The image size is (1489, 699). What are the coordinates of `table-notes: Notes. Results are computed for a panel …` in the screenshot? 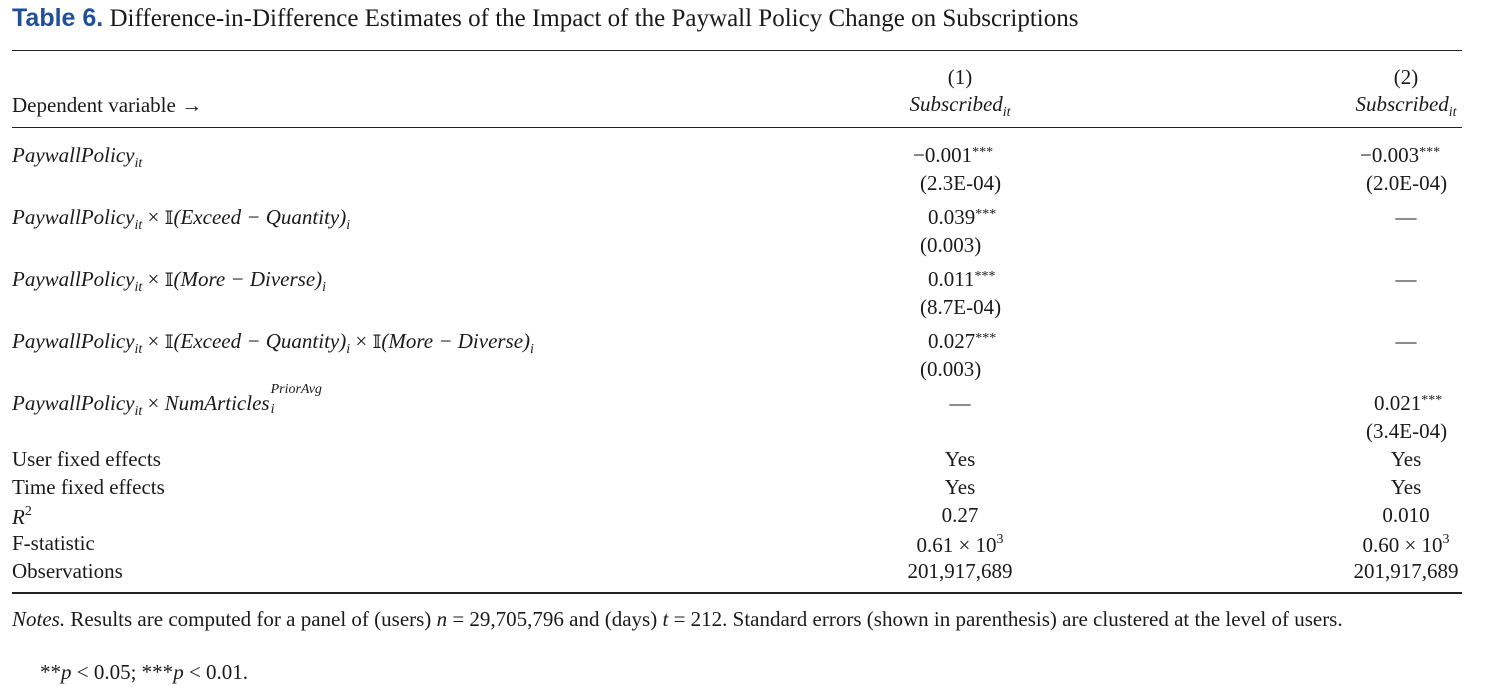 It's located at (677, 619).